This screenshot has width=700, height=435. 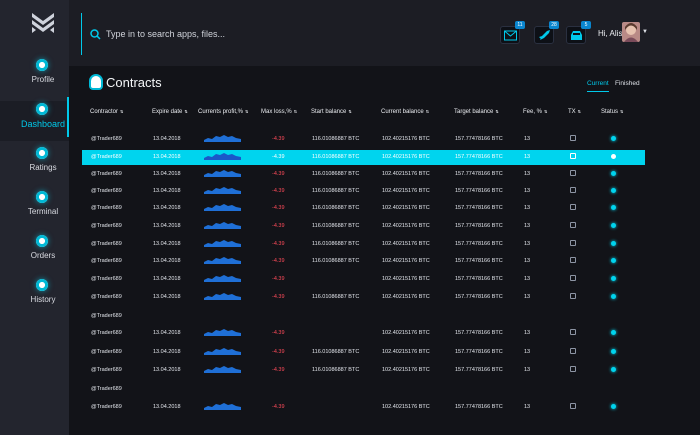 I want to click on column-header: TX ⇅, so click(x=574, y=112).